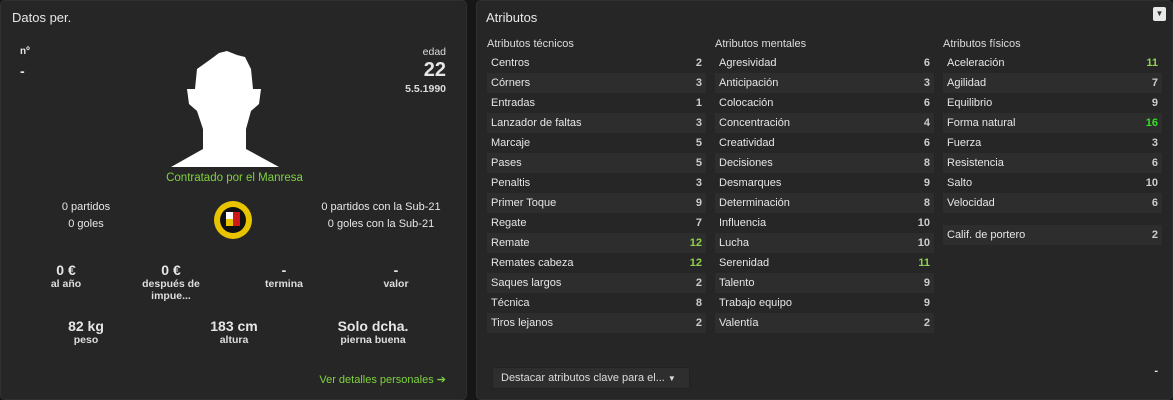 The width and height of the screenshot is (1173, 400). What do you see at coordinates (824, 223) in the screenshot?
I see `attribute-row: Influencia 10` at bounding box center [824, 223].